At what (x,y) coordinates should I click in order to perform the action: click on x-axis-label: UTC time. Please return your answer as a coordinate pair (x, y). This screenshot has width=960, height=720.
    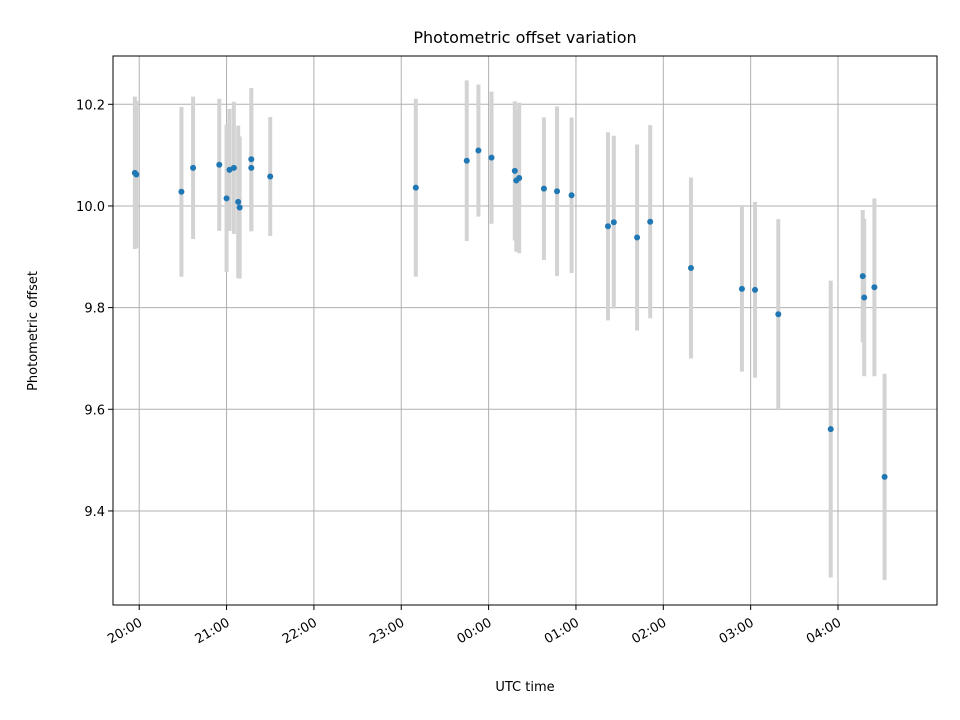
    Looking at the image, I should click on (524, 687).